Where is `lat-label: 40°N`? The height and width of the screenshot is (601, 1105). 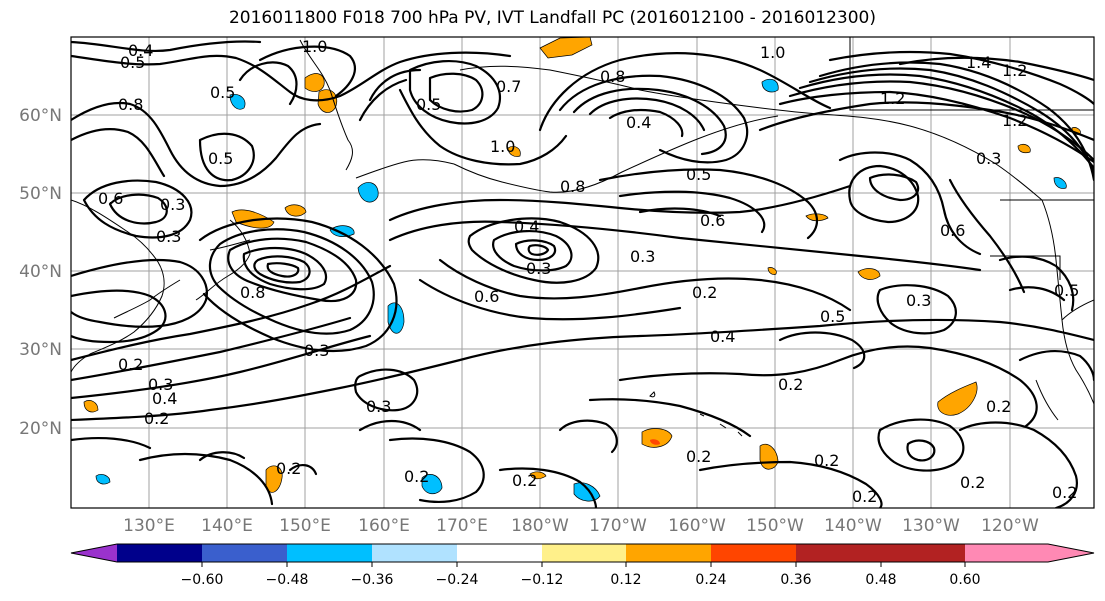 lat-label: 40°N is located at coordinates (40, 272).